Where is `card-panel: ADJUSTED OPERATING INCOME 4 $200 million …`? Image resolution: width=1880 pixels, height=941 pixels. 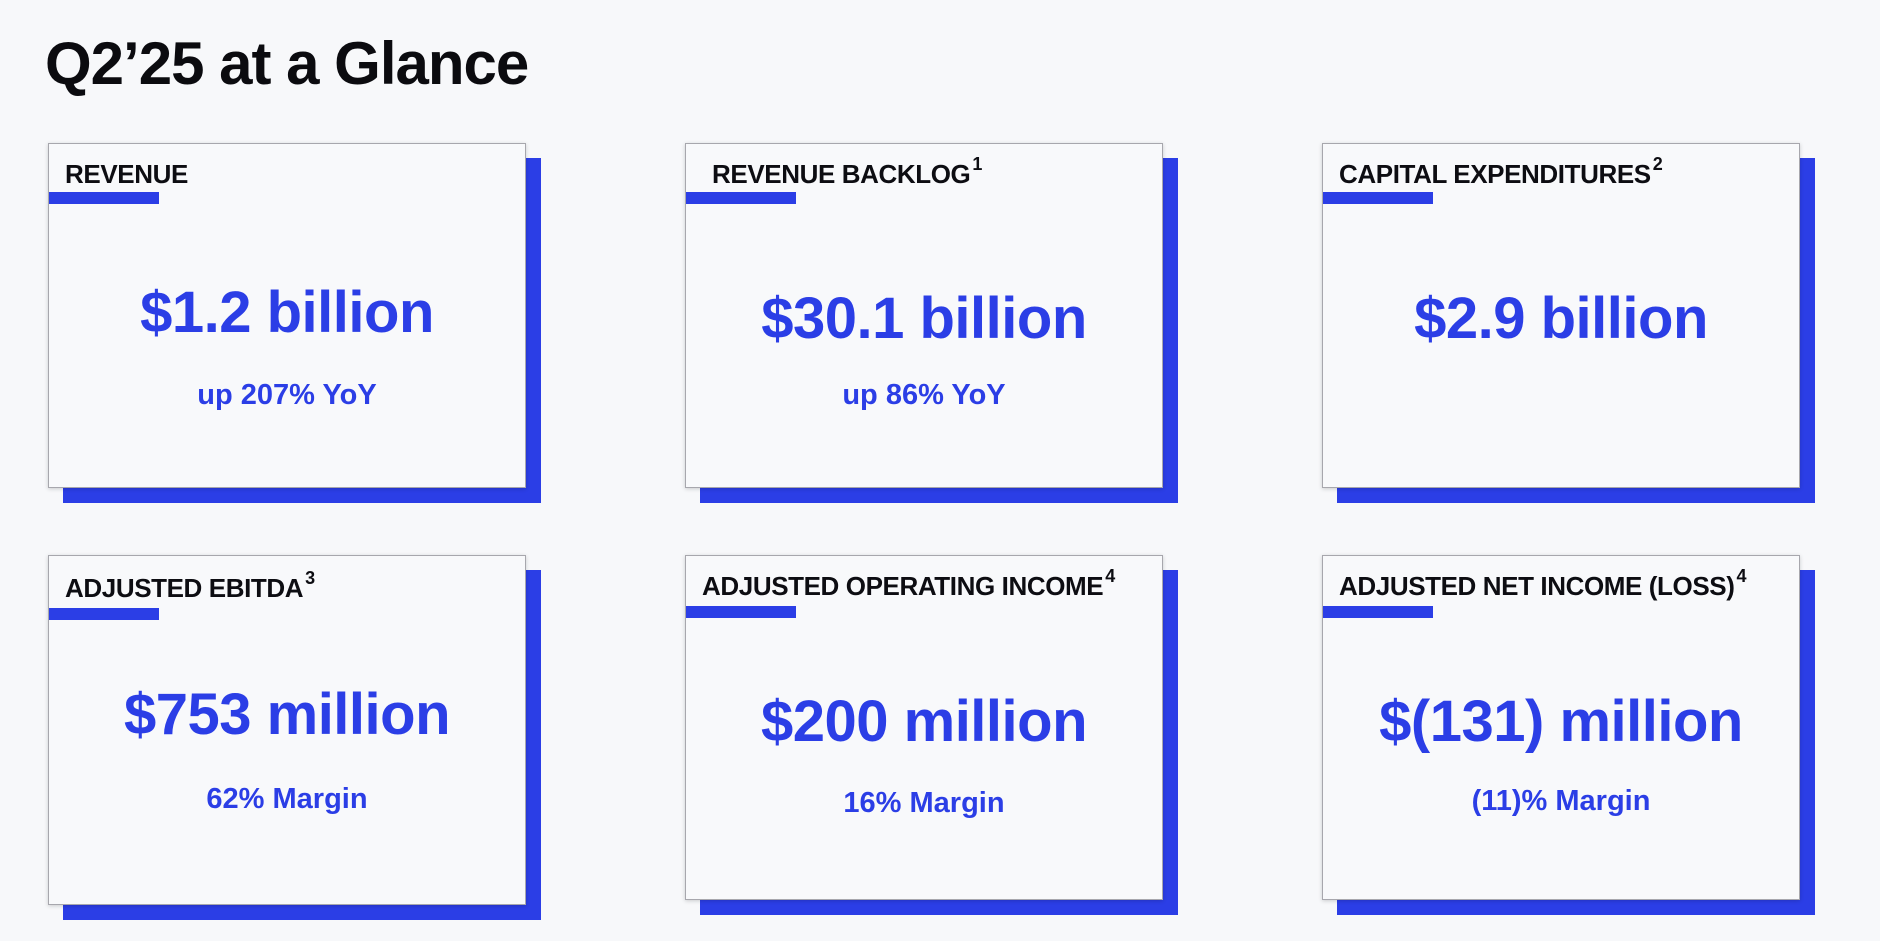 card-panel: ADJUSTED OPERATING INCOME 4 $200 million … is located at coordinates (924, 727).